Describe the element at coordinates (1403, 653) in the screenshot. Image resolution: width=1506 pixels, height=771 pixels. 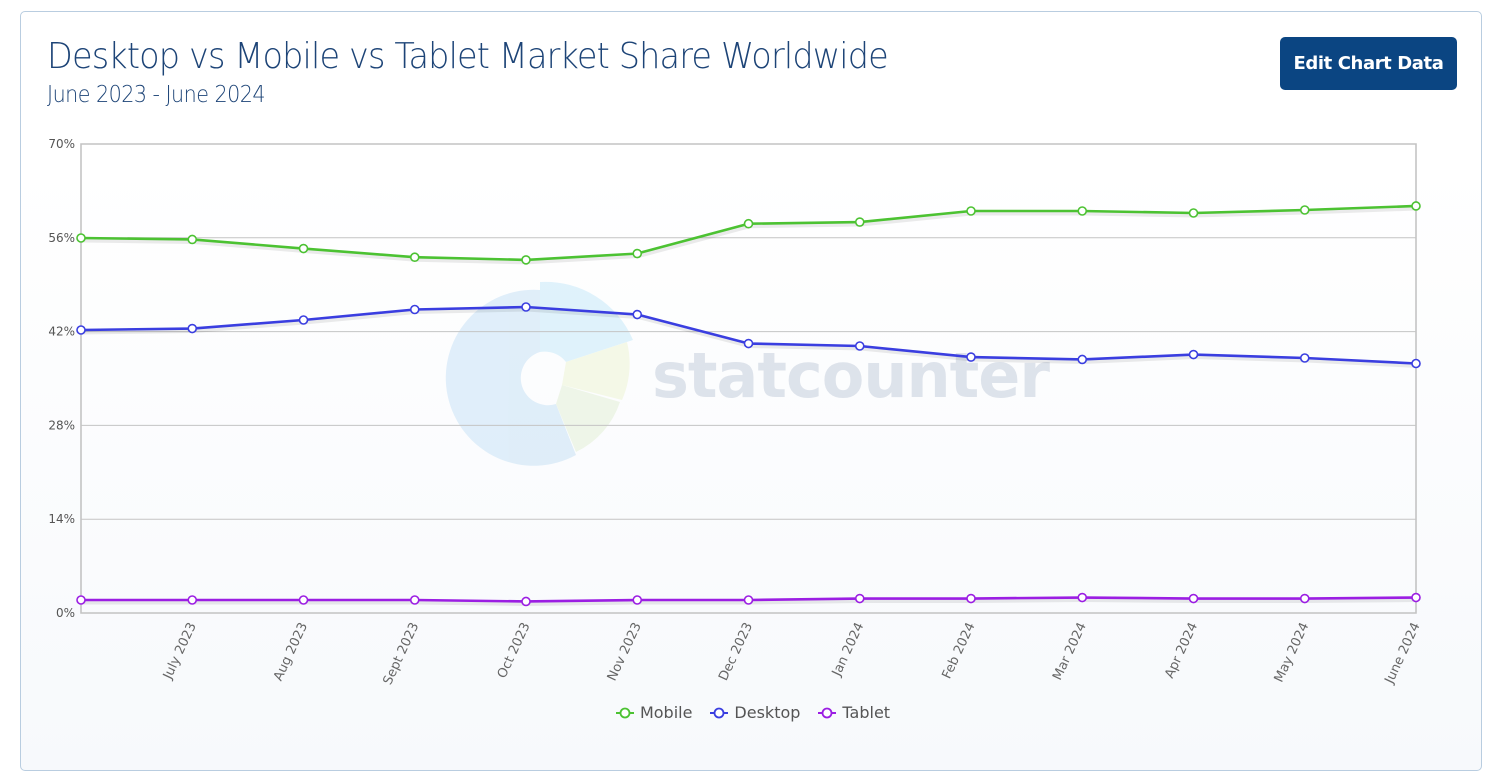
I see `x-tick-label: June 2024` at that location.